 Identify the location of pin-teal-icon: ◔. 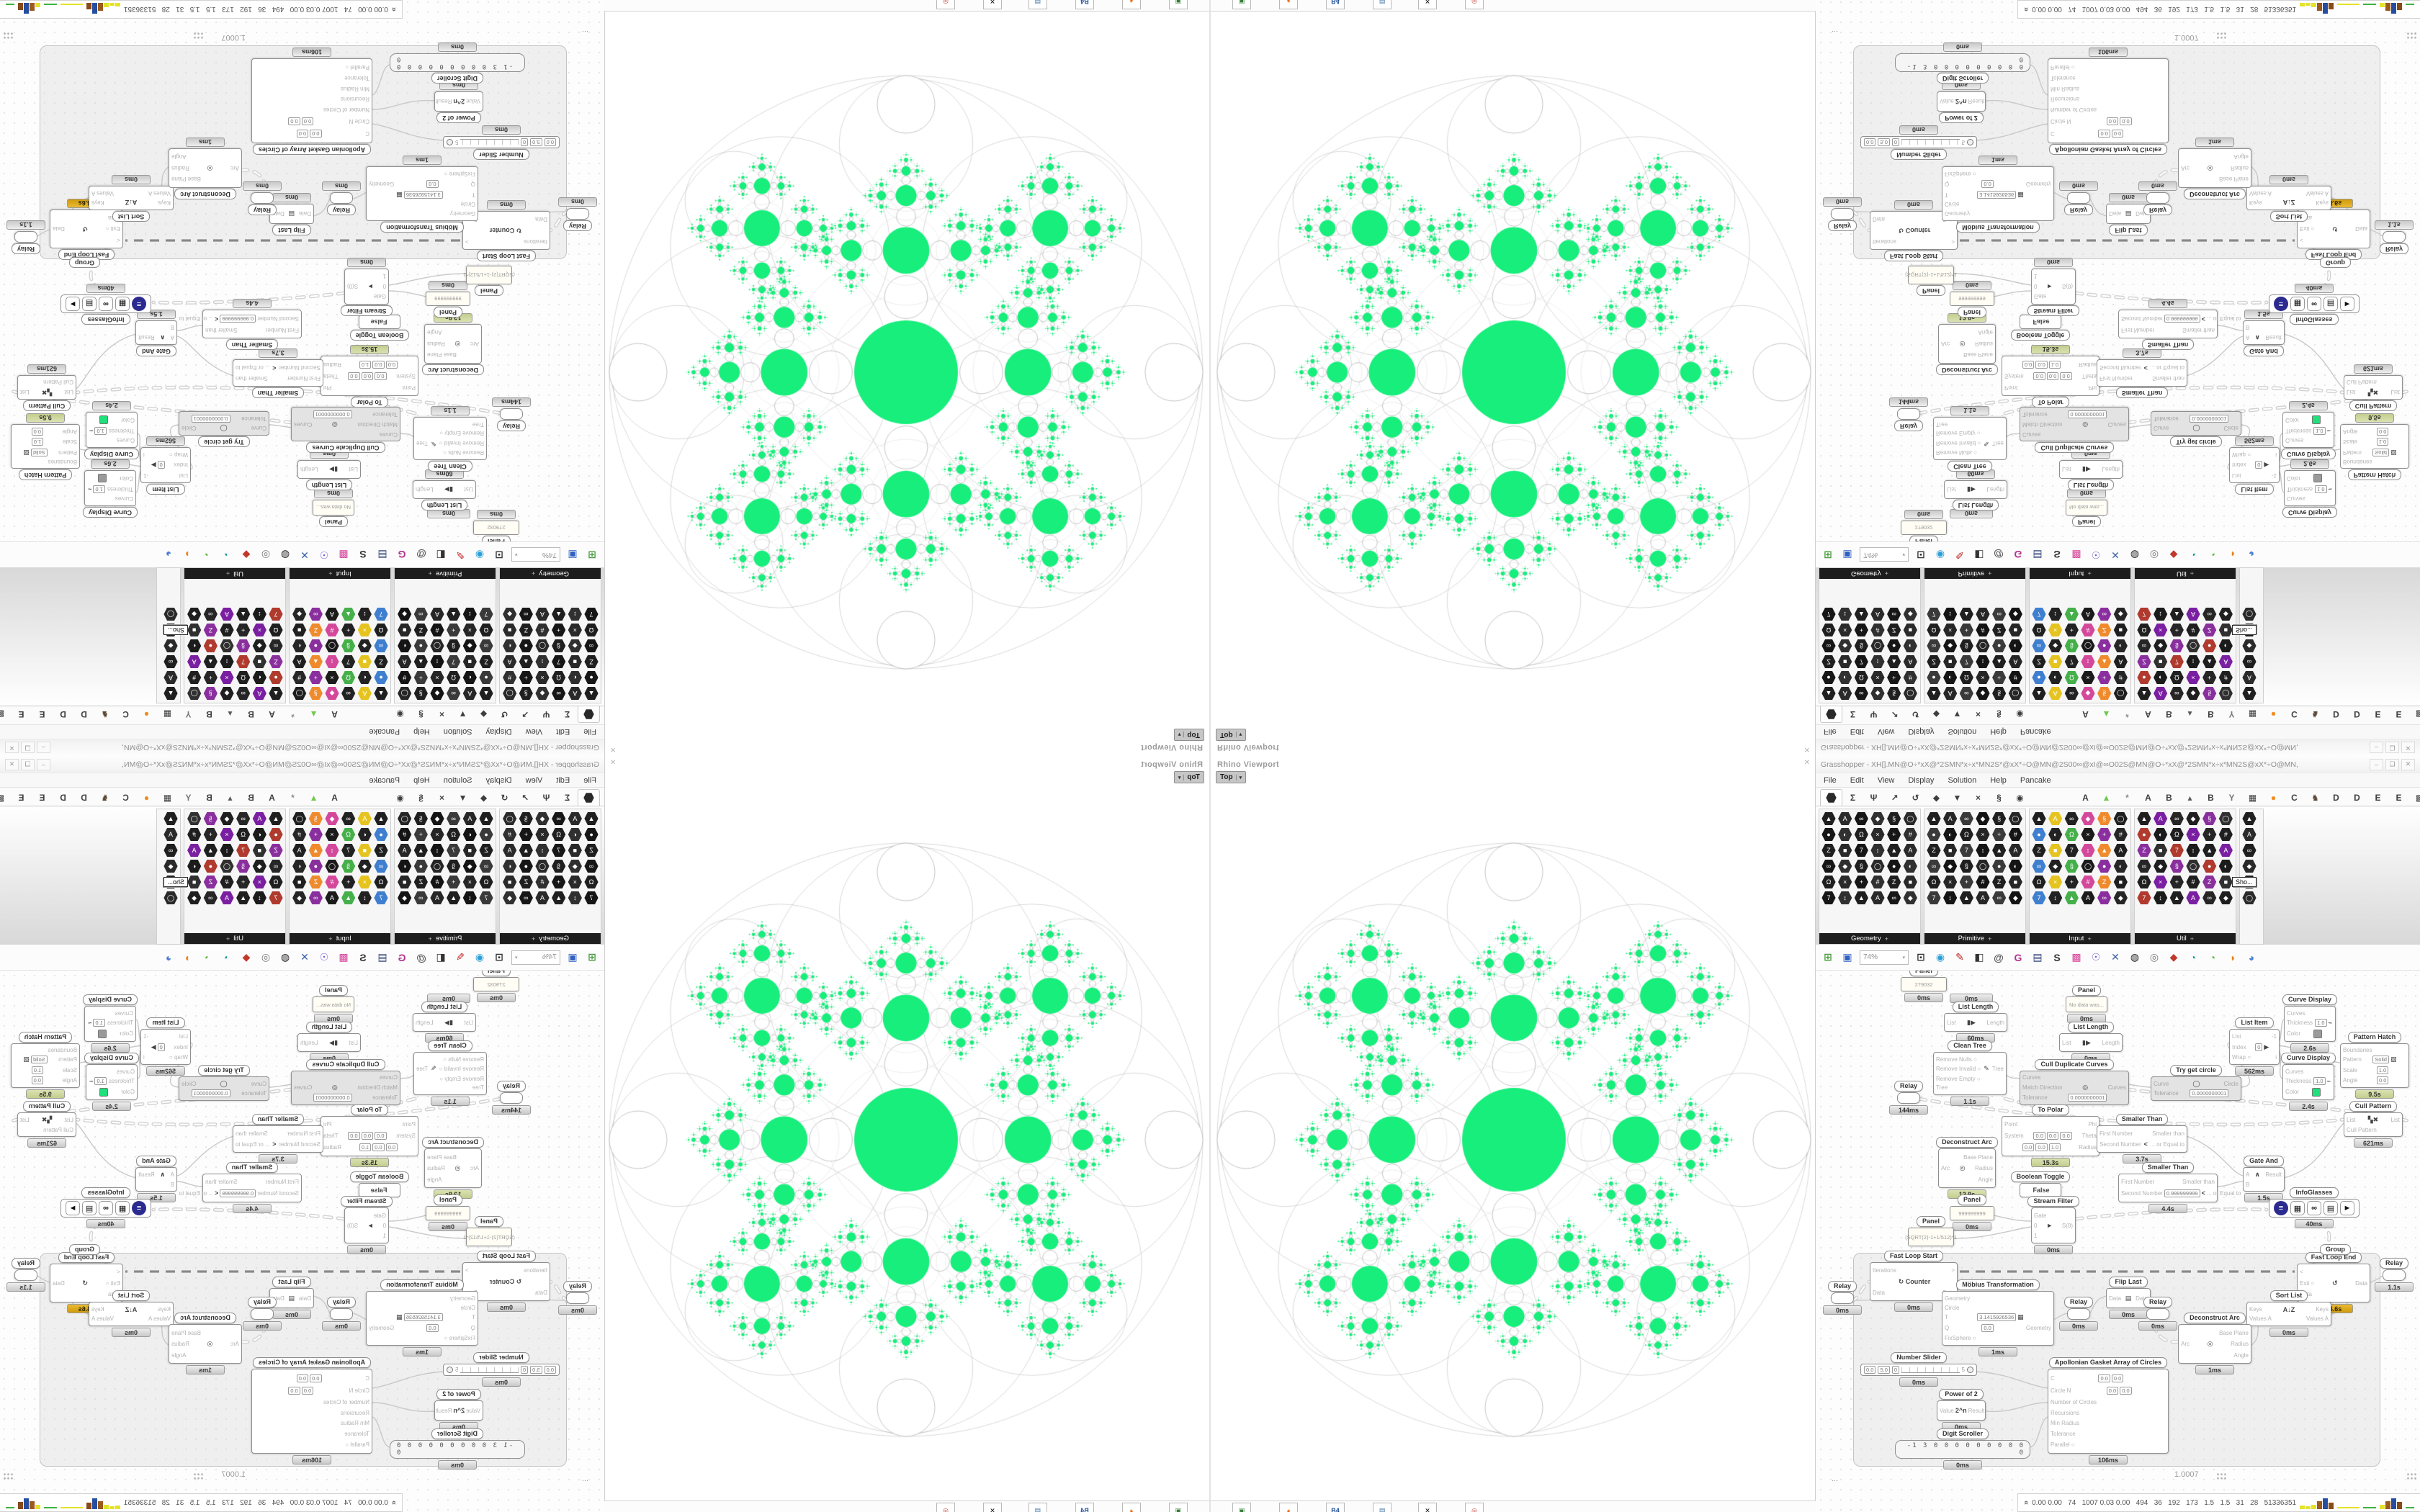
(226, 555).